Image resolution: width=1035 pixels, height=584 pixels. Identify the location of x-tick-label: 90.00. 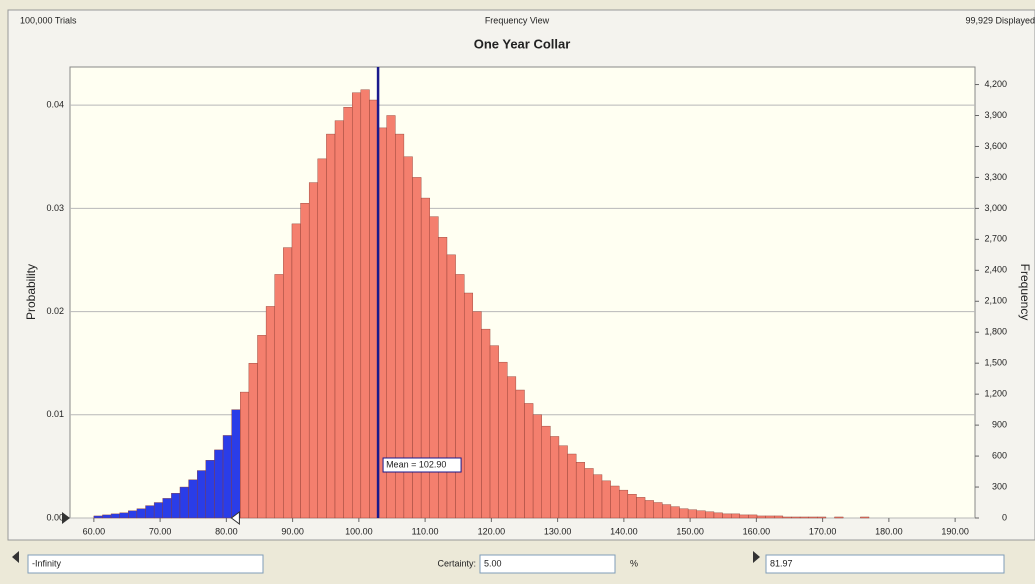
(292, 531).